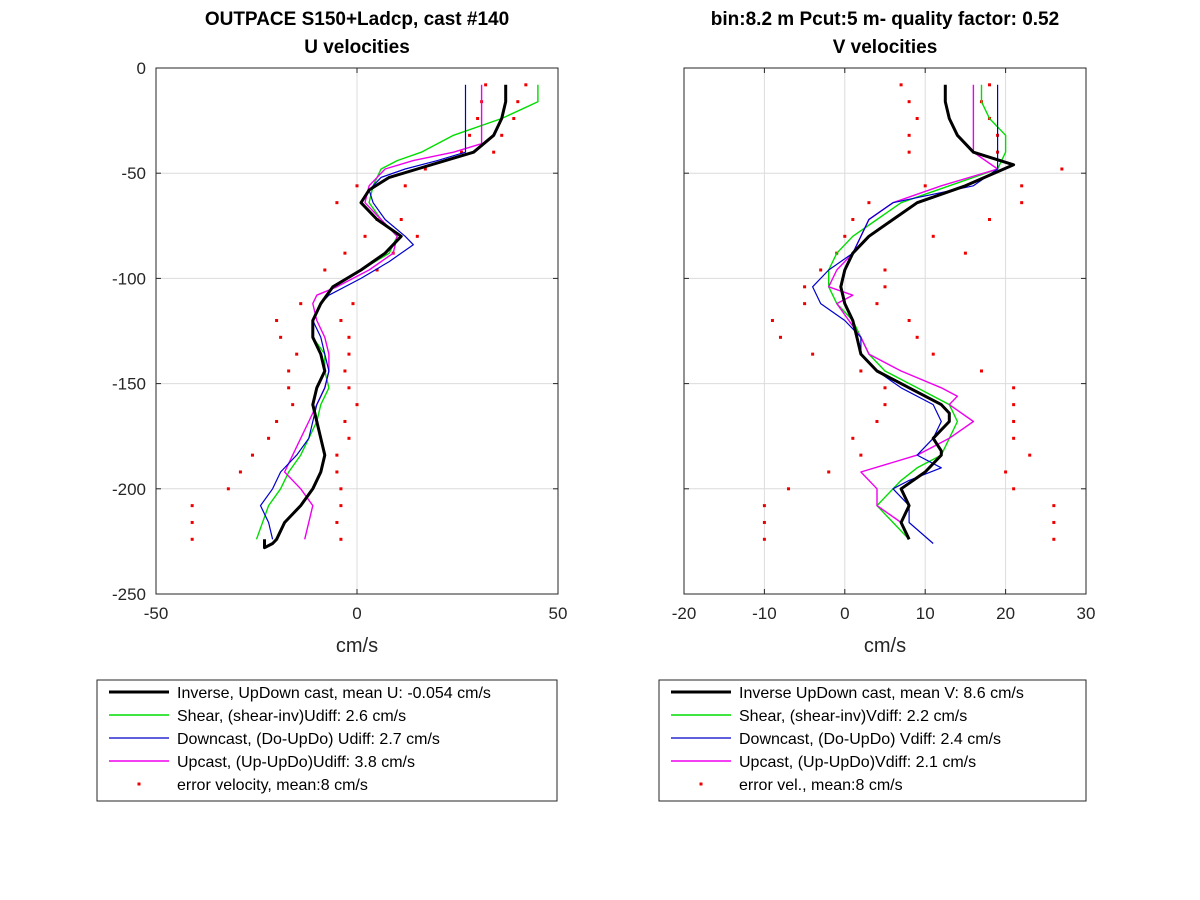 The width and height of the screenshot is (1200, 900). Describe the element at coordinates (701, 784) in the screenshot. I see `v-legend-error-marker` at that location.